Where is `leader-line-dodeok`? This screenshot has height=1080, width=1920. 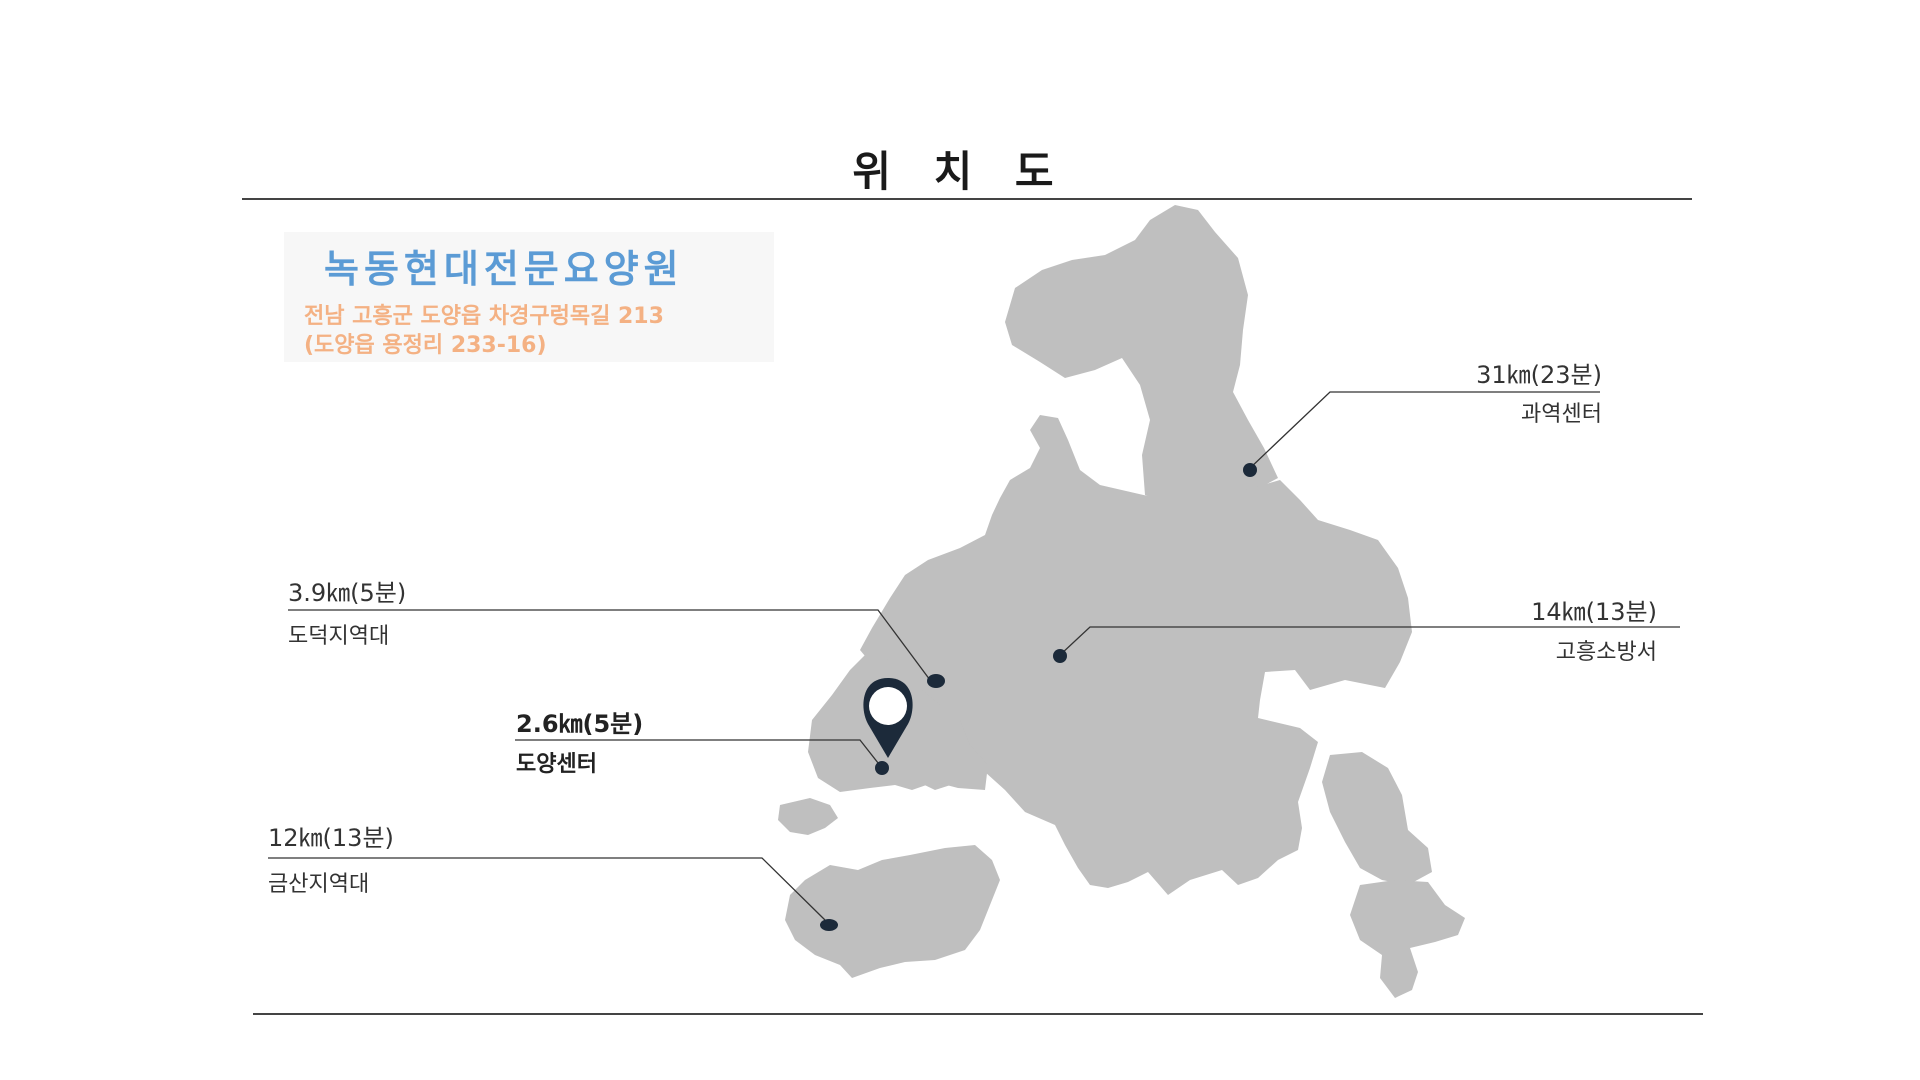
leader-line-dodeok is located at coordinates (609, 645).